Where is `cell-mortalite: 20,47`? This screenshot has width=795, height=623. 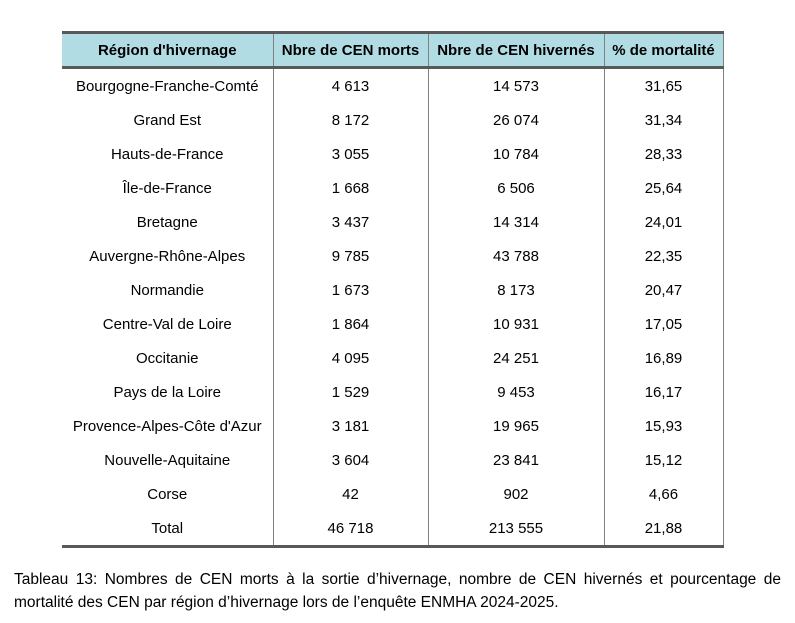 cell-mortalite: 20,47 is located at coordinates (664, 290).